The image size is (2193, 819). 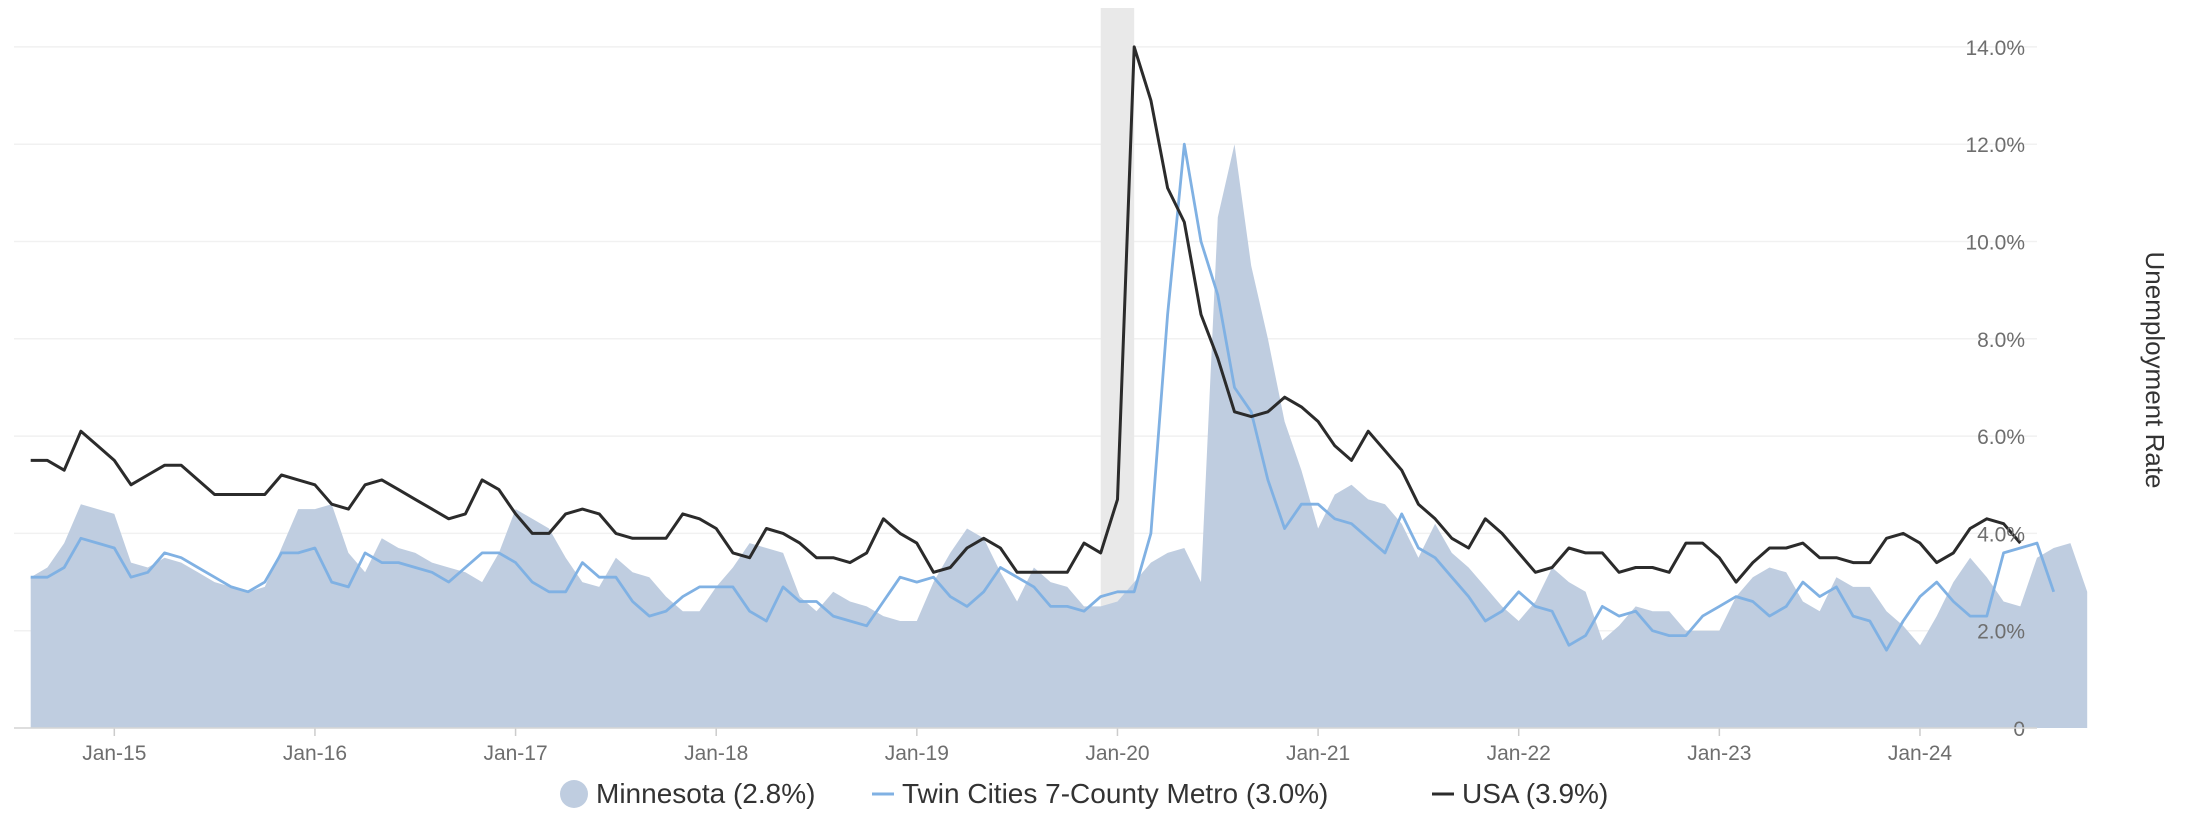 I want to click on x-tick-label: Jan-15, so click(x=114, y=753).